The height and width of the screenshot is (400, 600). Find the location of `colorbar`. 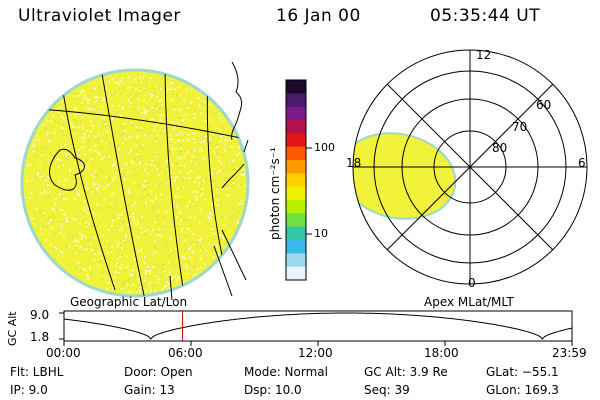

colorbar is located at coordinates (298, 180).